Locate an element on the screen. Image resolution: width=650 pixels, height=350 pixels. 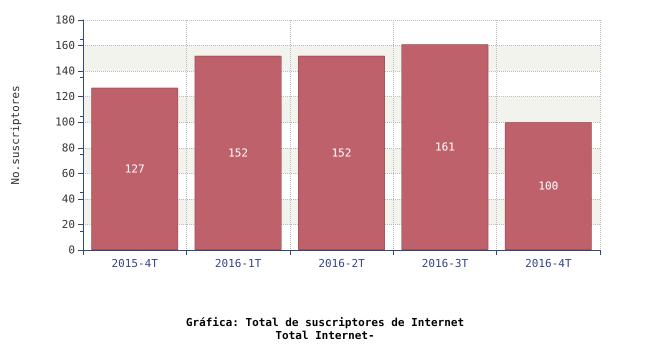
y-tick-label: 0 is located at coordinates (71, 250).